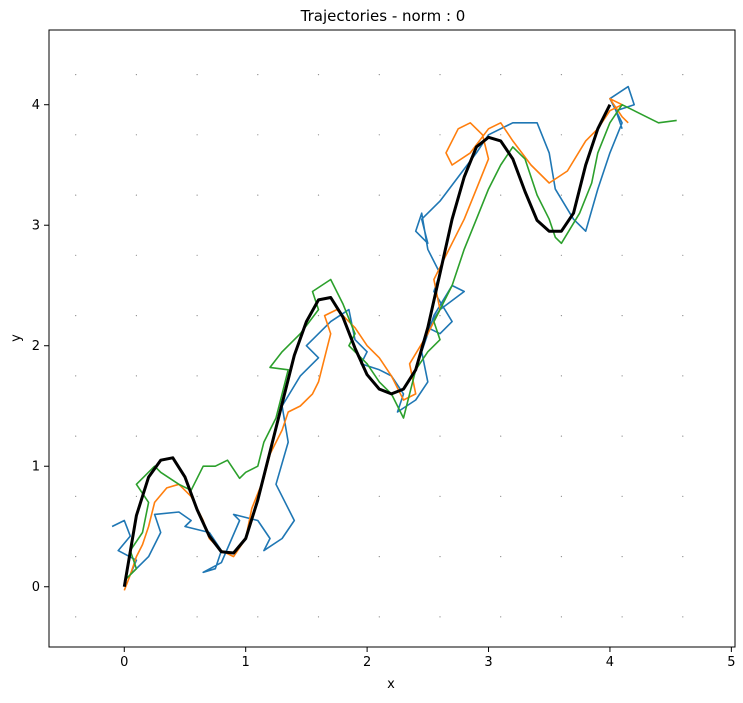 This screenshot has width=743, height=703. What do you see at coordinates (427, 658) in the screenshot?
I see `x-axis-ticks: 0 1 2 3 4 5` at bounding box center [427, 658].